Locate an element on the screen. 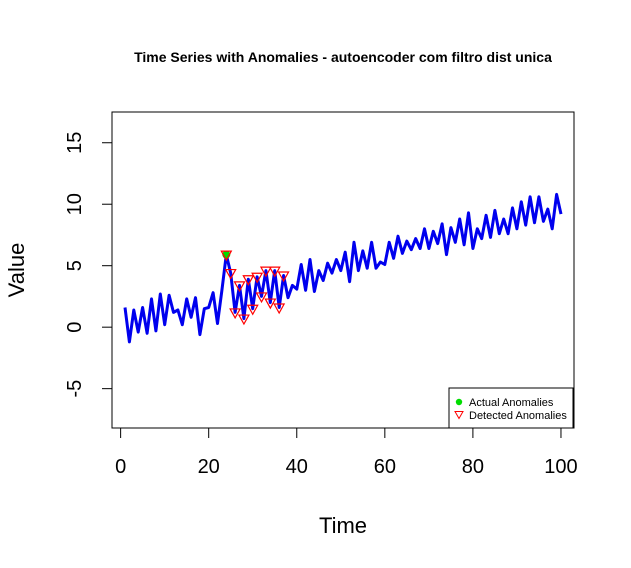 The height and width of the screenshot is (568, 631). x-axis: 0 20 40 60 80 100 is located at coordinates (346, 452).